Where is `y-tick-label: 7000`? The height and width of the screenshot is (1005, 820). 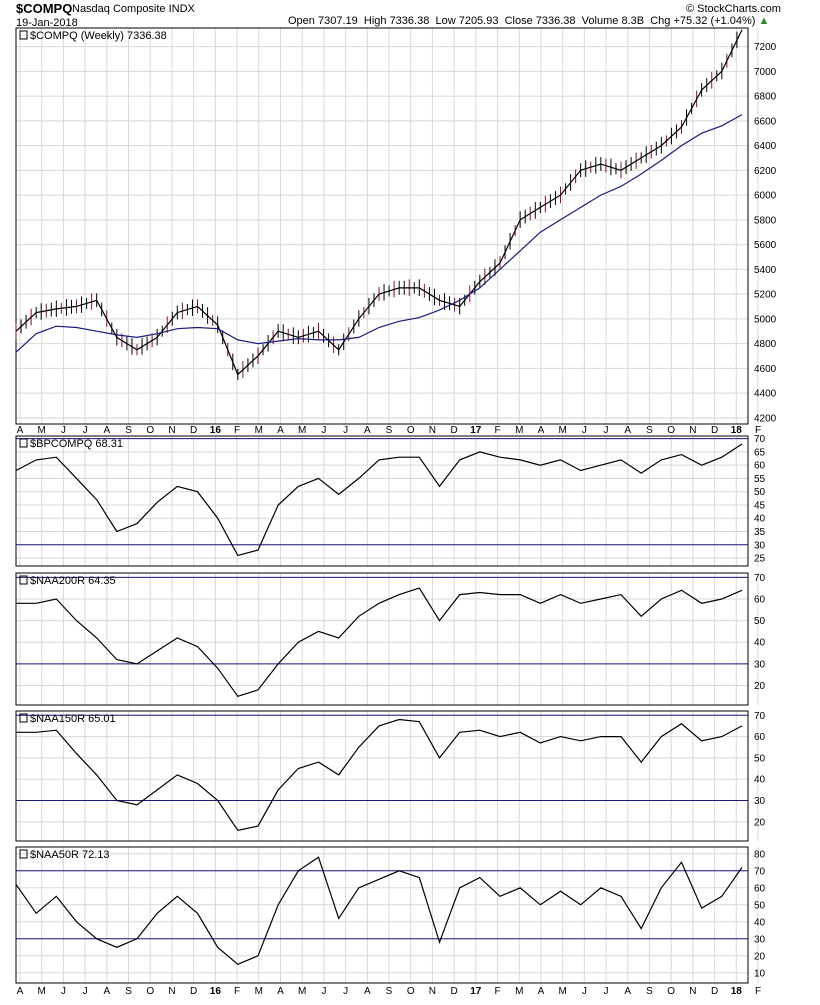
y-tick-label: 7000 is located at coordinates (765, 72).